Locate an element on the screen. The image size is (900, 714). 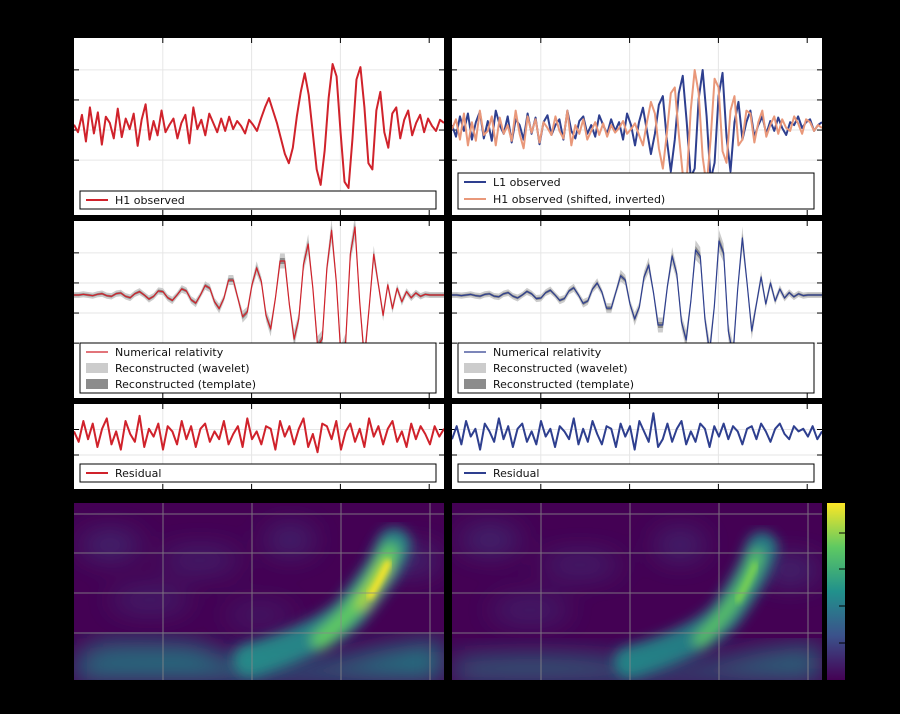
strain-h1-ticks is located at coordinates (259, 126).